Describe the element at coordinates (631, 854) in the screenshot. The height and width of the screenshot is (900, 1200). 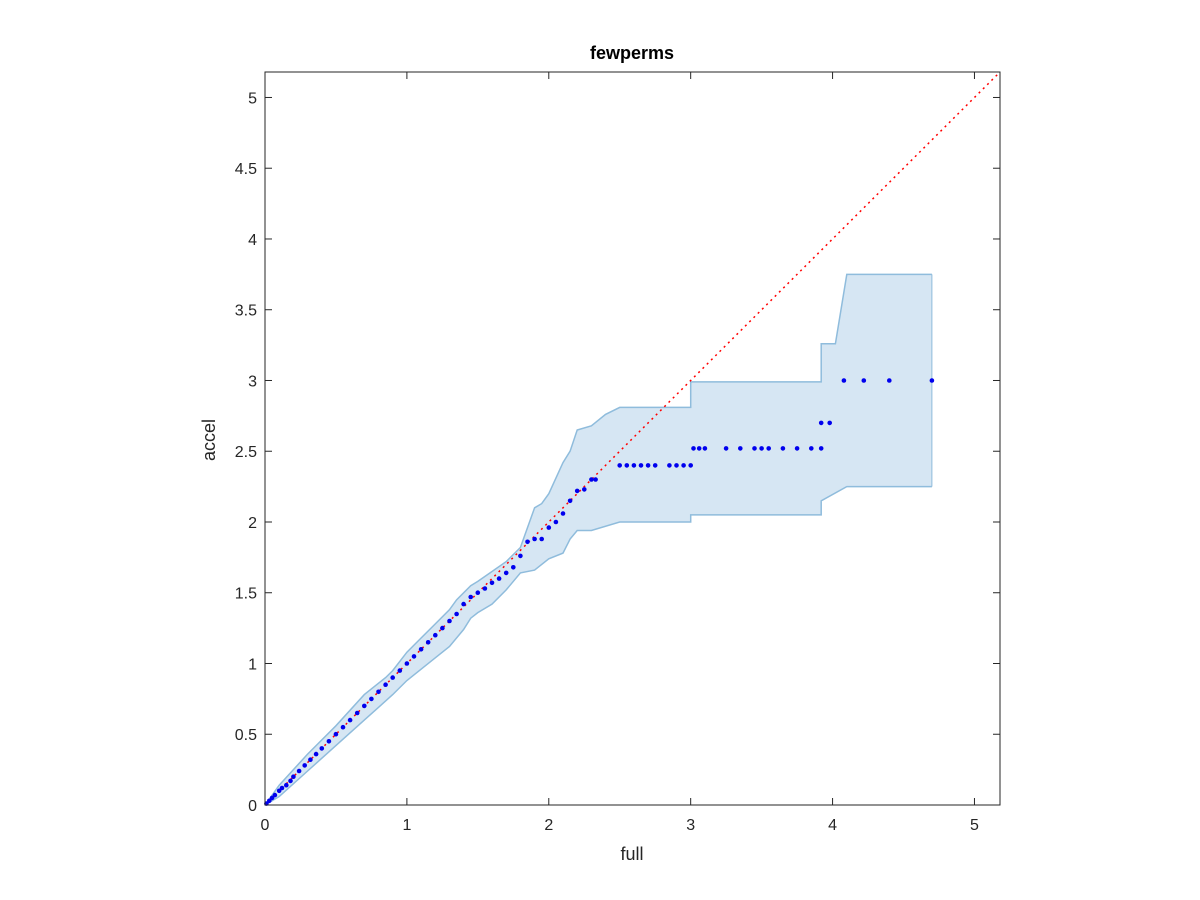
I see `x-axis-label: full` at that location.